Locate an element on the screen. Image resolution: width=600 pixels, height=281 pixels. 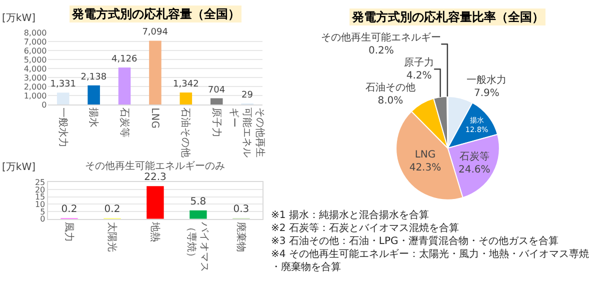
data-label: 22.3 is located at coordinates (155, 178).